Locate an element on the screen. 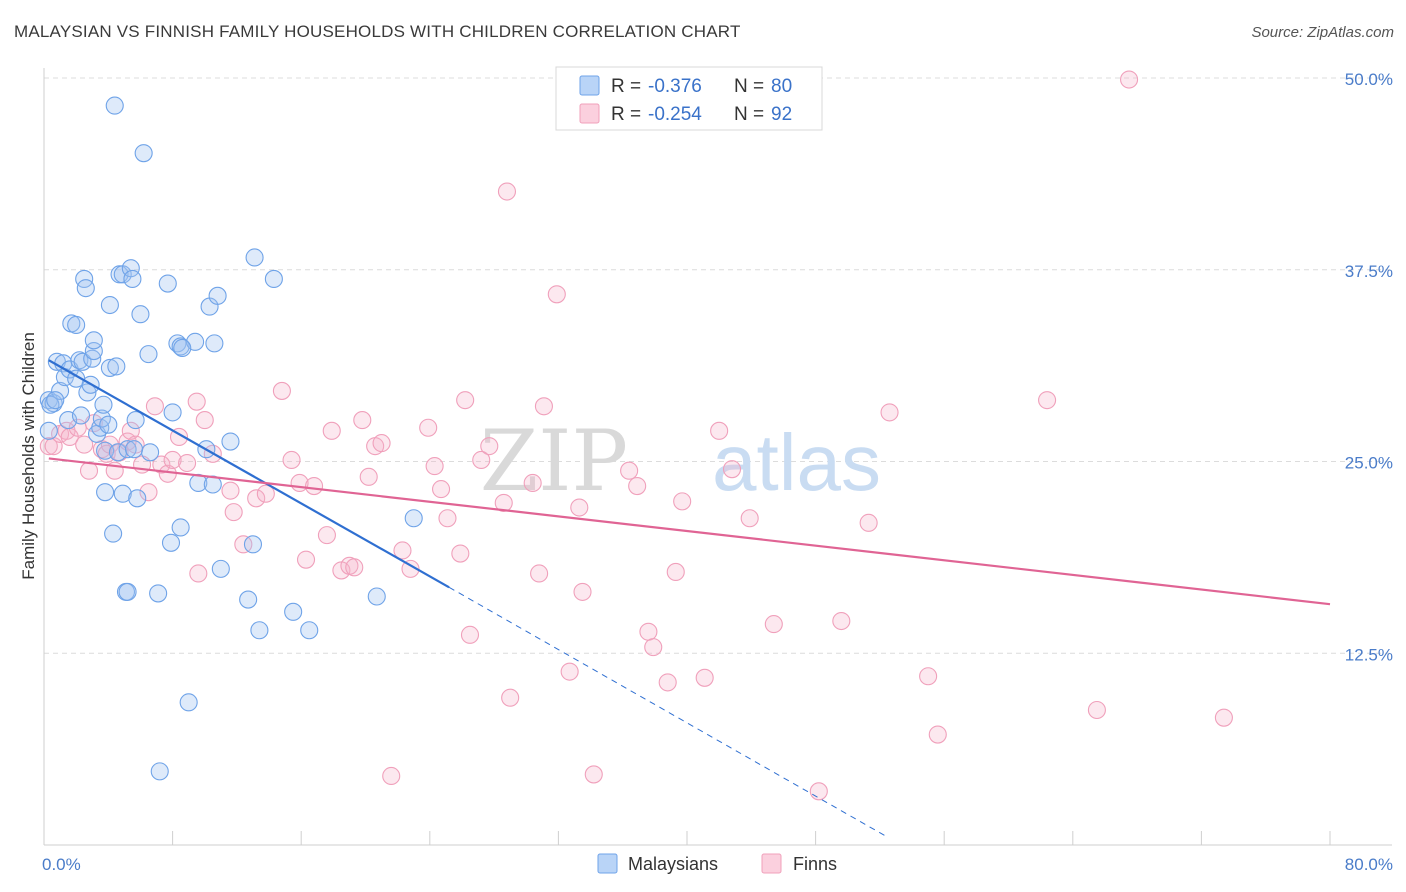  y-tick-label: 50.0% is located at coordinates (1369, 79).